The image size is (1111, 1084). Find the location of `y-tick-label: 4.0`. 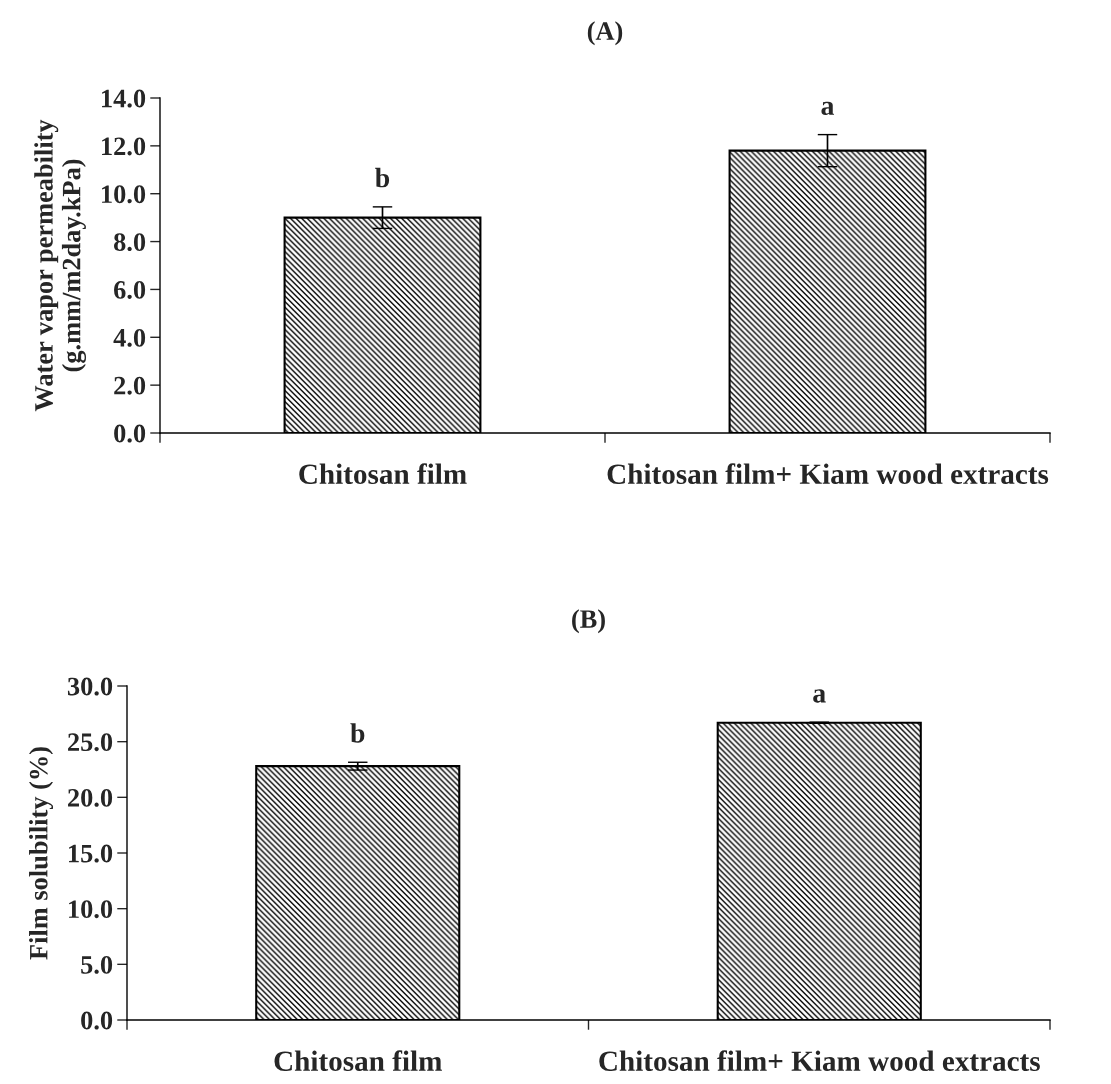

y-tick-label: 4.0 is located at coordinates (129, 337).